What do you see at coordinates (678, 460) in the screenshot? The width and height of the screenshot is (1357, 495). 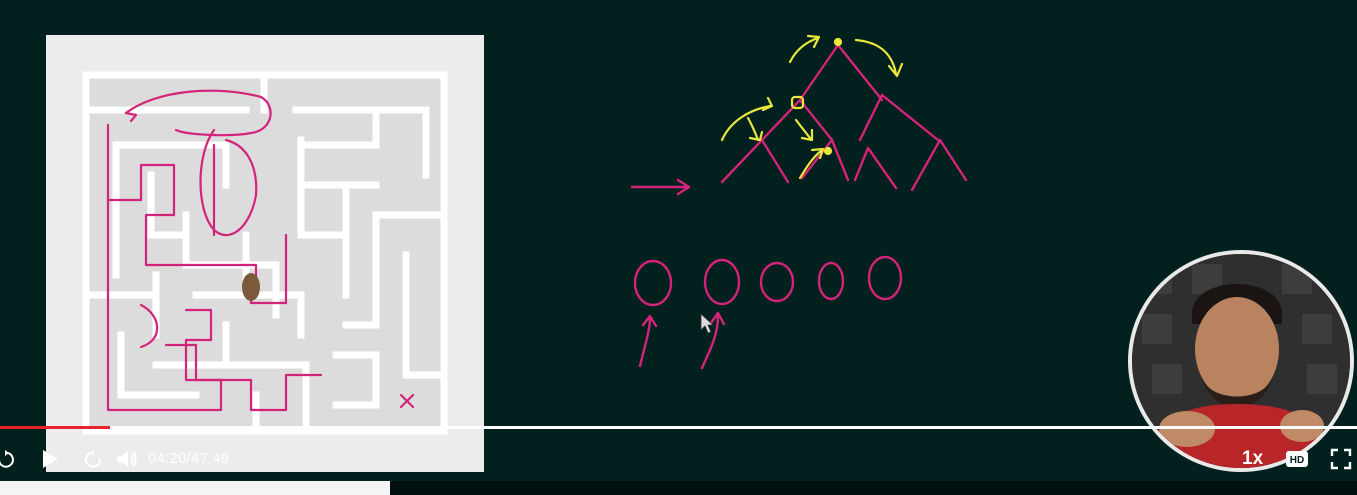 I see `player-controls: 04:20/47:49 1x HD` at bounding box center [678, 460].